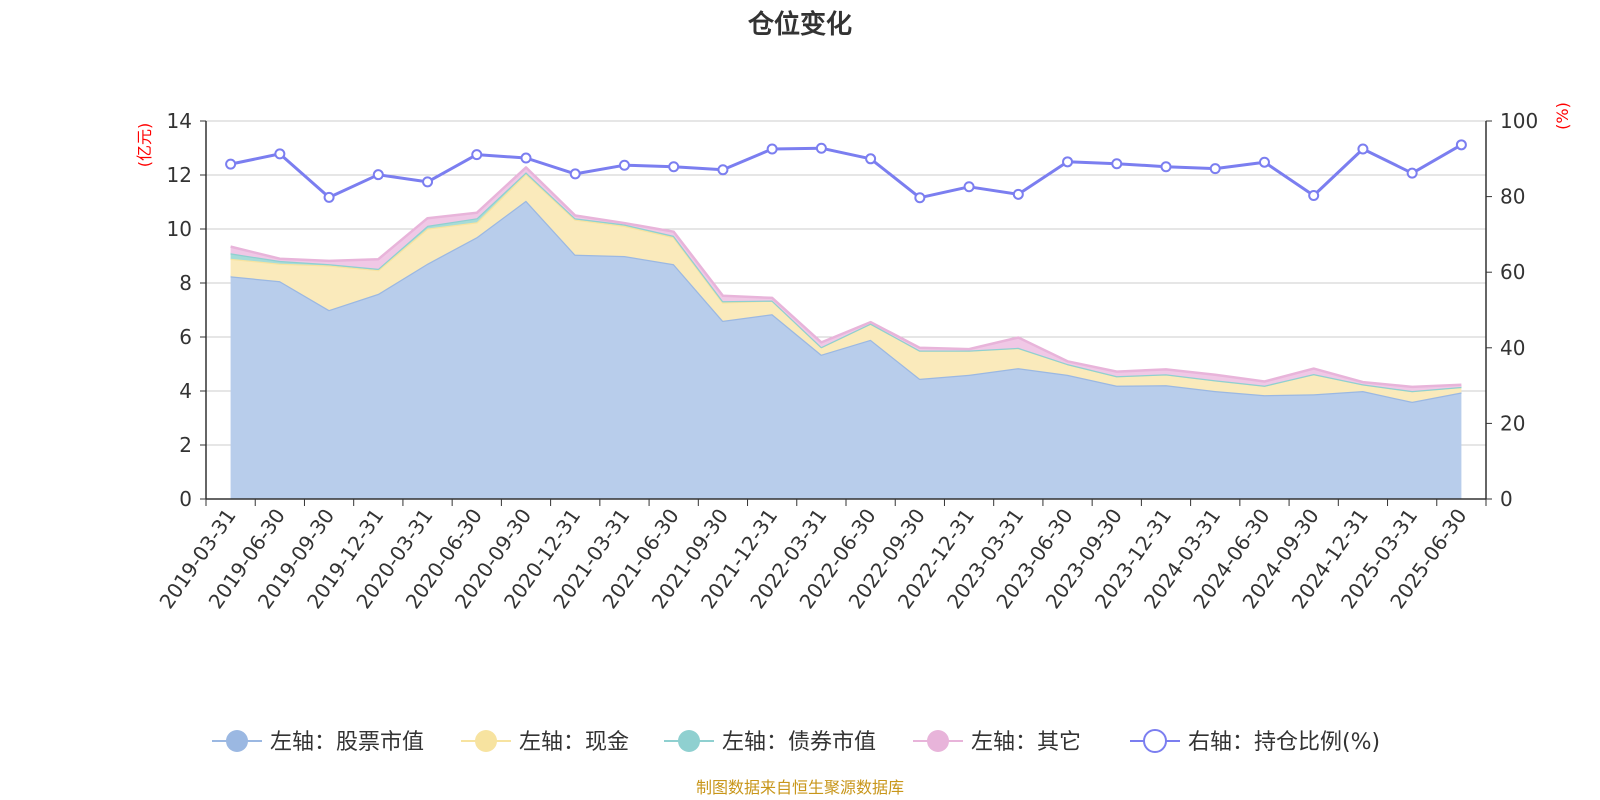  Describe the element at coordinates (1512, 197) in the screenshot. I see `right-tick-label: 80` at that location.